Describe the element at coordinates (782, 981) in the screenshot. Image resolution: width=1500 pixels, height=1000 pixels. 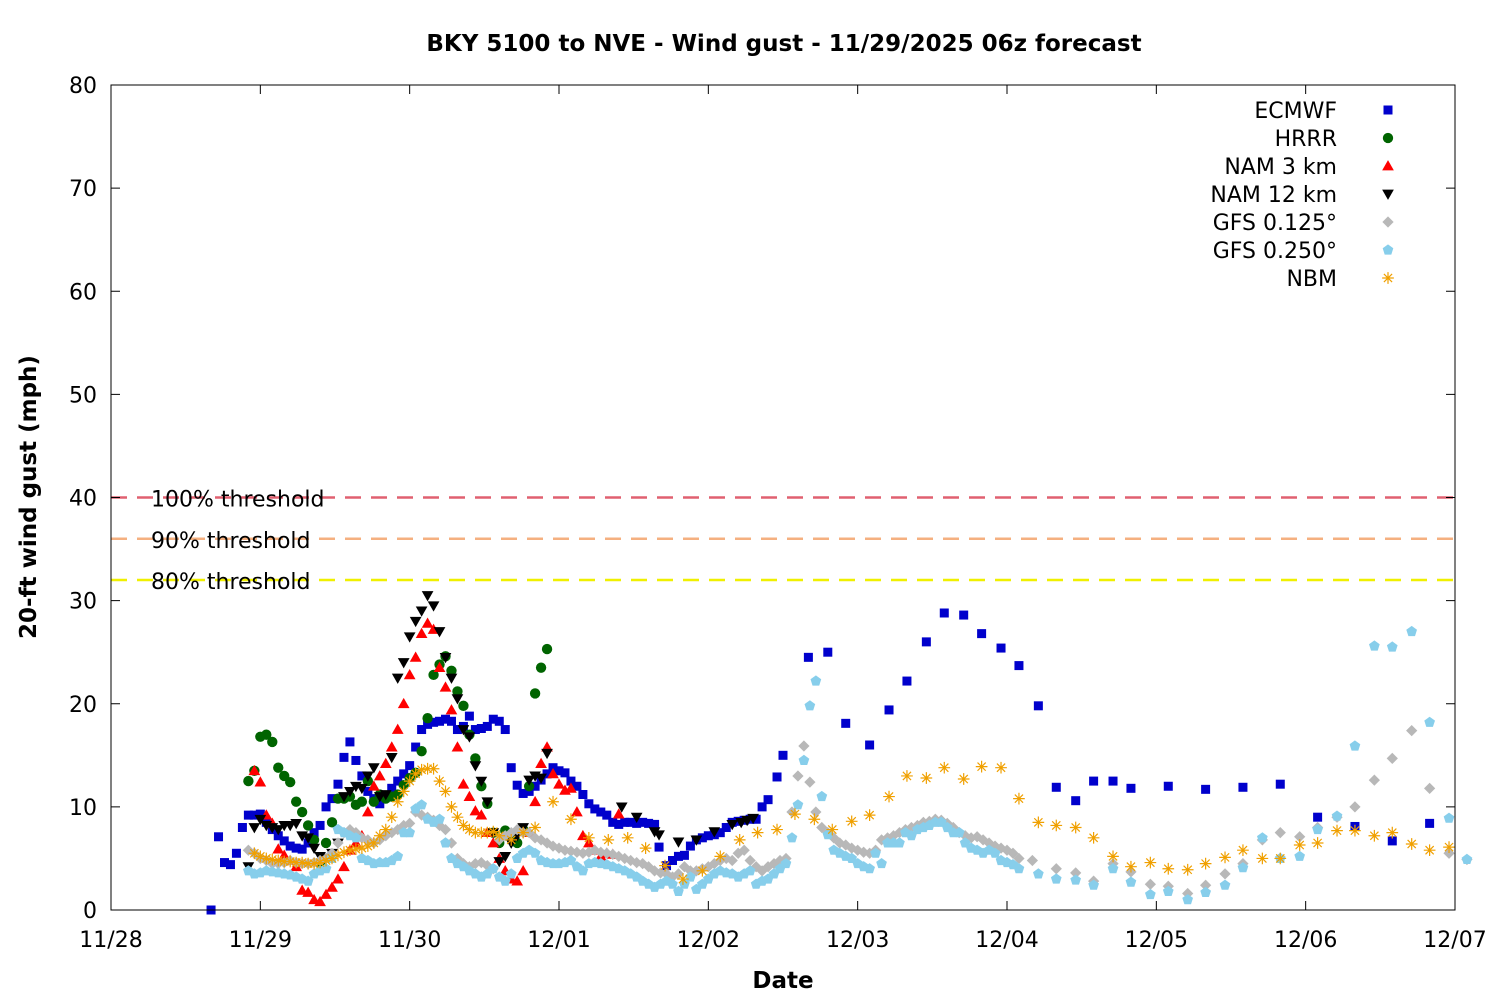
I see `x-axis-label: Date` at that location.